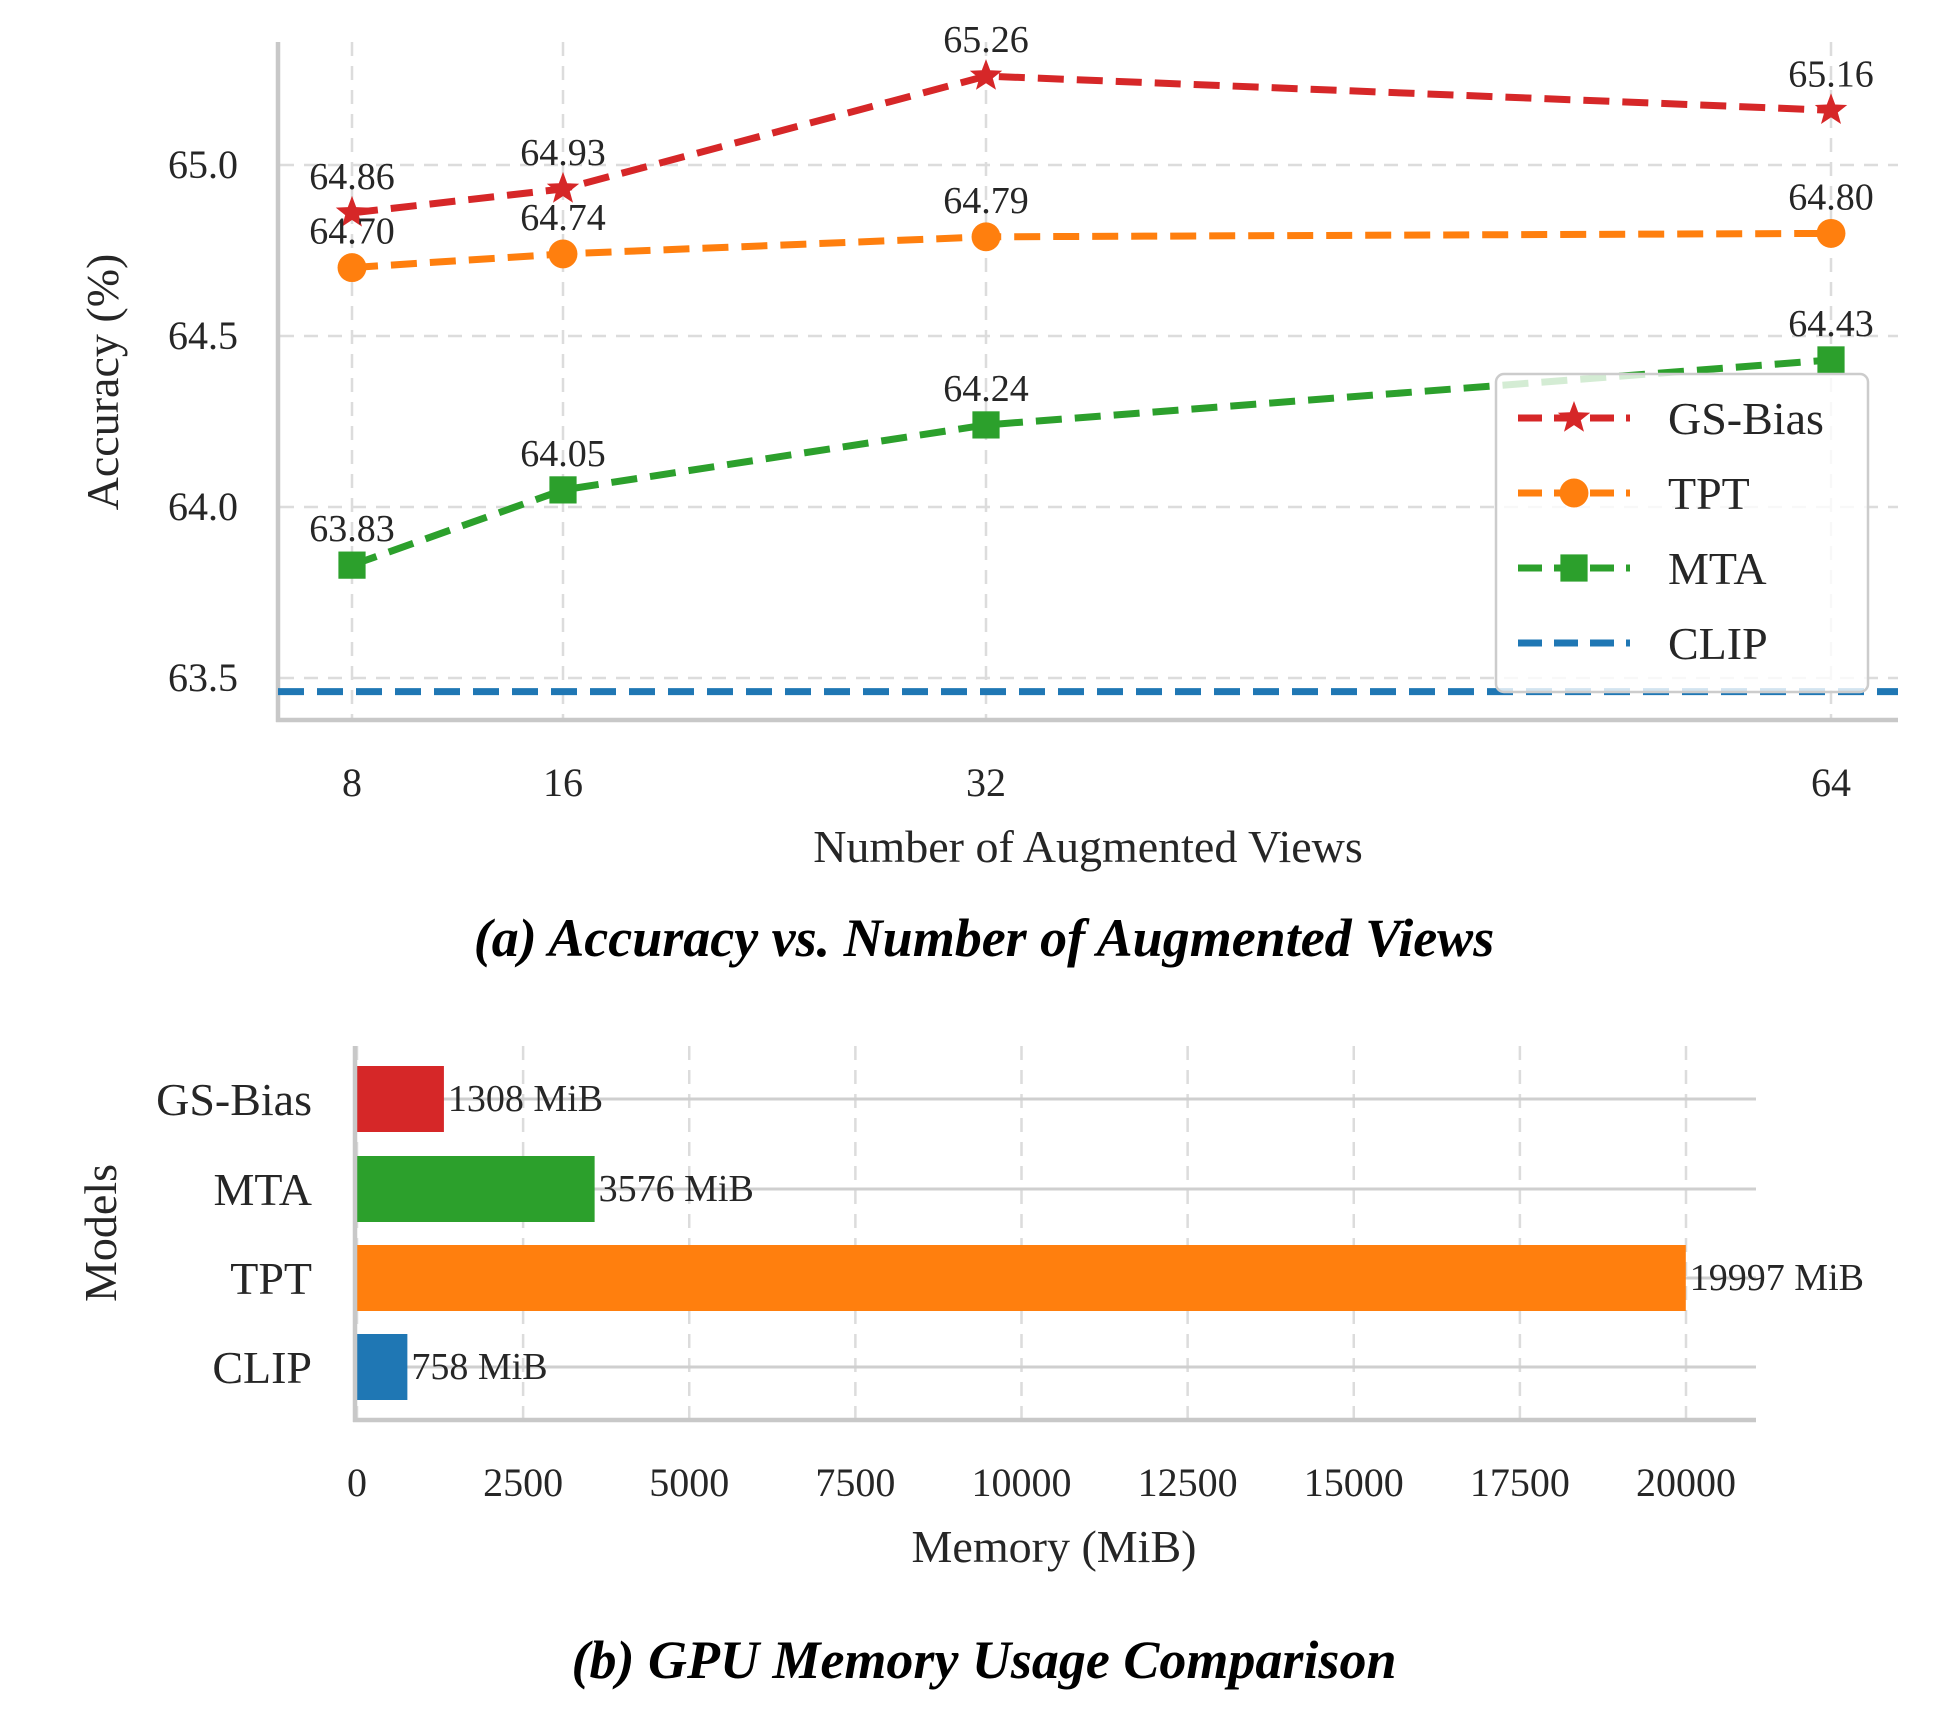 Image resolution: width=1952 pixels, height=1724 pixels. Describe the element at coordinates (1643, 643) in the screenshot. I see `legend-item-clip: CLIP` at that location.